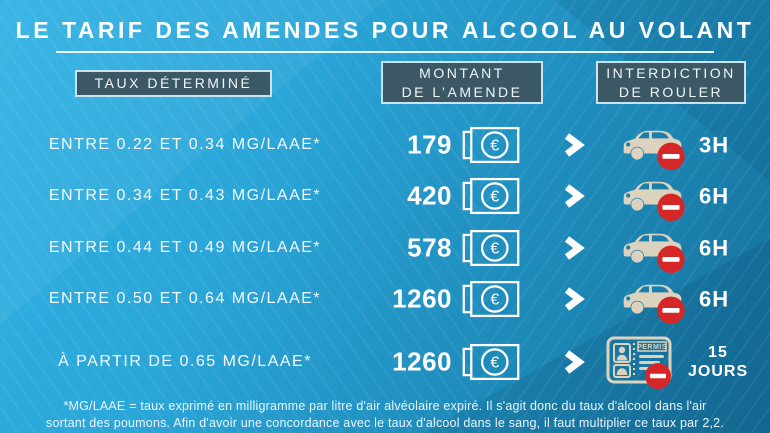 The height and width of the screenshot is (433, 770). I want to click on rate-label: À PARTIR DE 0.65 MG/LAAE*, so click(185, 361).